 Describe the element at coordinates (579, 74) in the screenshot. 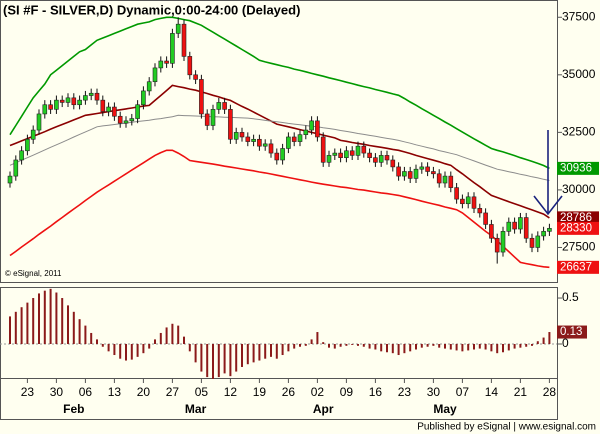

I see `y-tick-label: 35000` at that location.